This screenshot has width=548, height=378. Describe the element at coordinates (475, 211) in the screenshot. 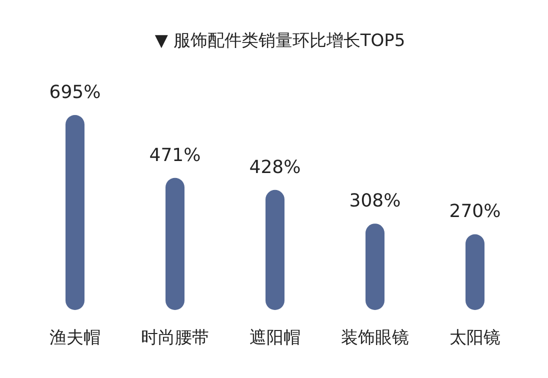

I see `data-label: 270%` at that location.